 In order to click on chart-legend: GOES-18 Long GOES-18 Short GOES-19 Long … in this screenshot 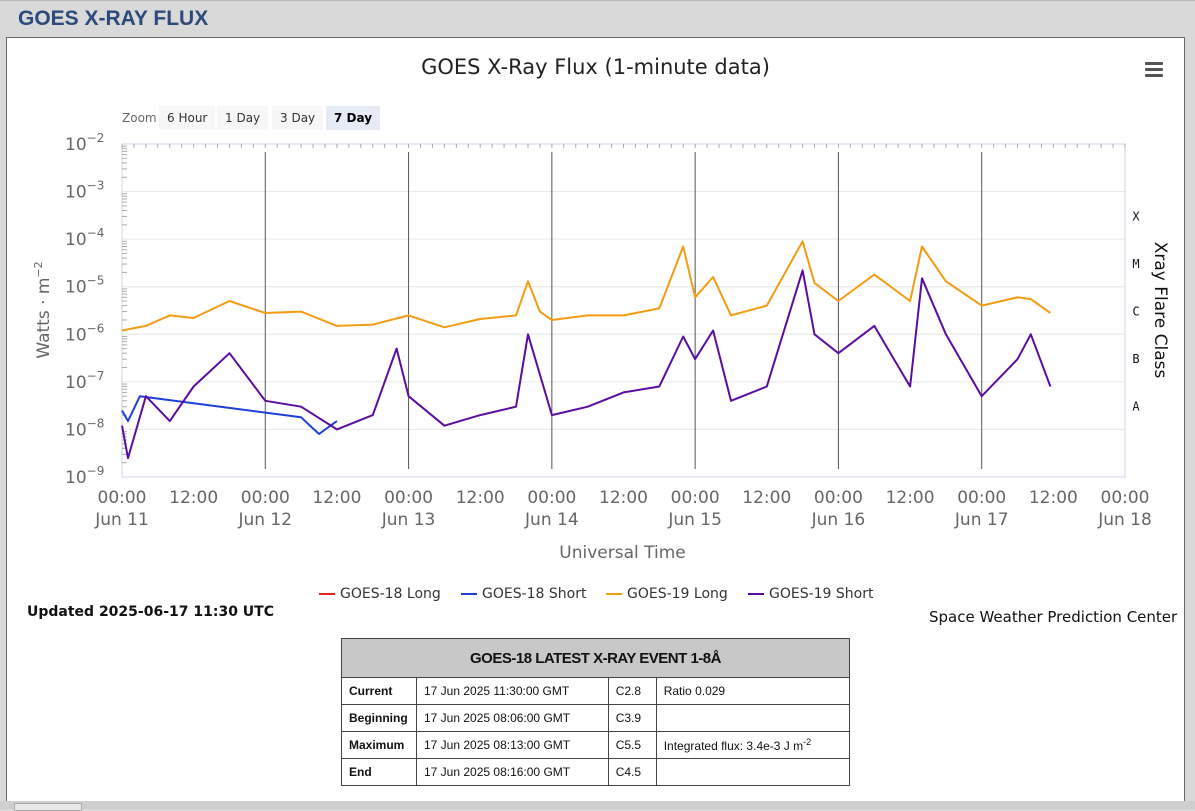, I will do `click(595, 596)`.